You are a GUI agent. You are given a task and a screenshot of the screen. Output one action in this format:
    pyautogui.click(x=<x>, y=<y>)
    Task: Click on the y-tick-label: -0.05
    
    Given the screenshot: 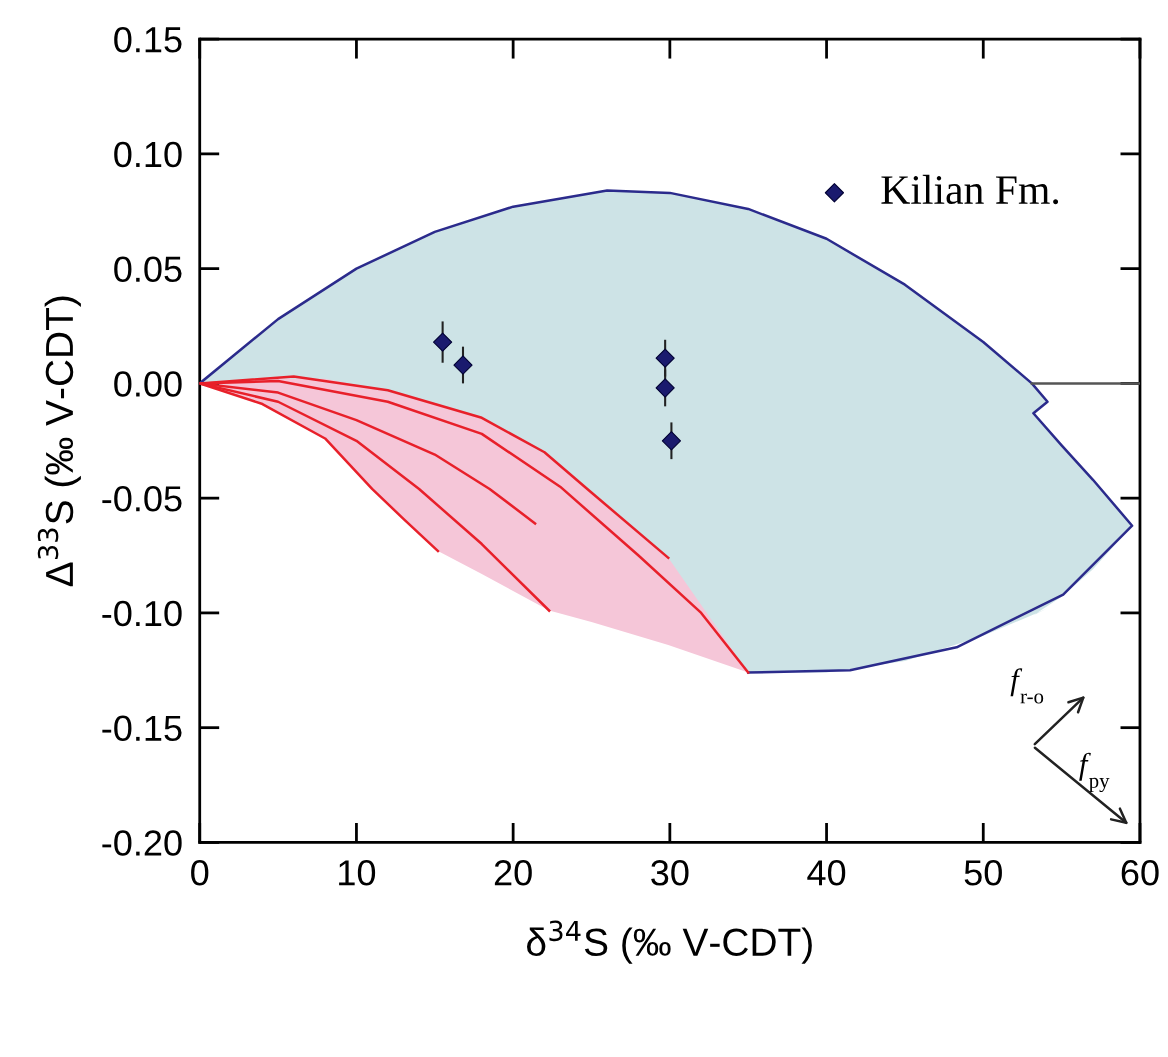 What is the action you would take?
    pyautogui.click(x=142, y=499)
    